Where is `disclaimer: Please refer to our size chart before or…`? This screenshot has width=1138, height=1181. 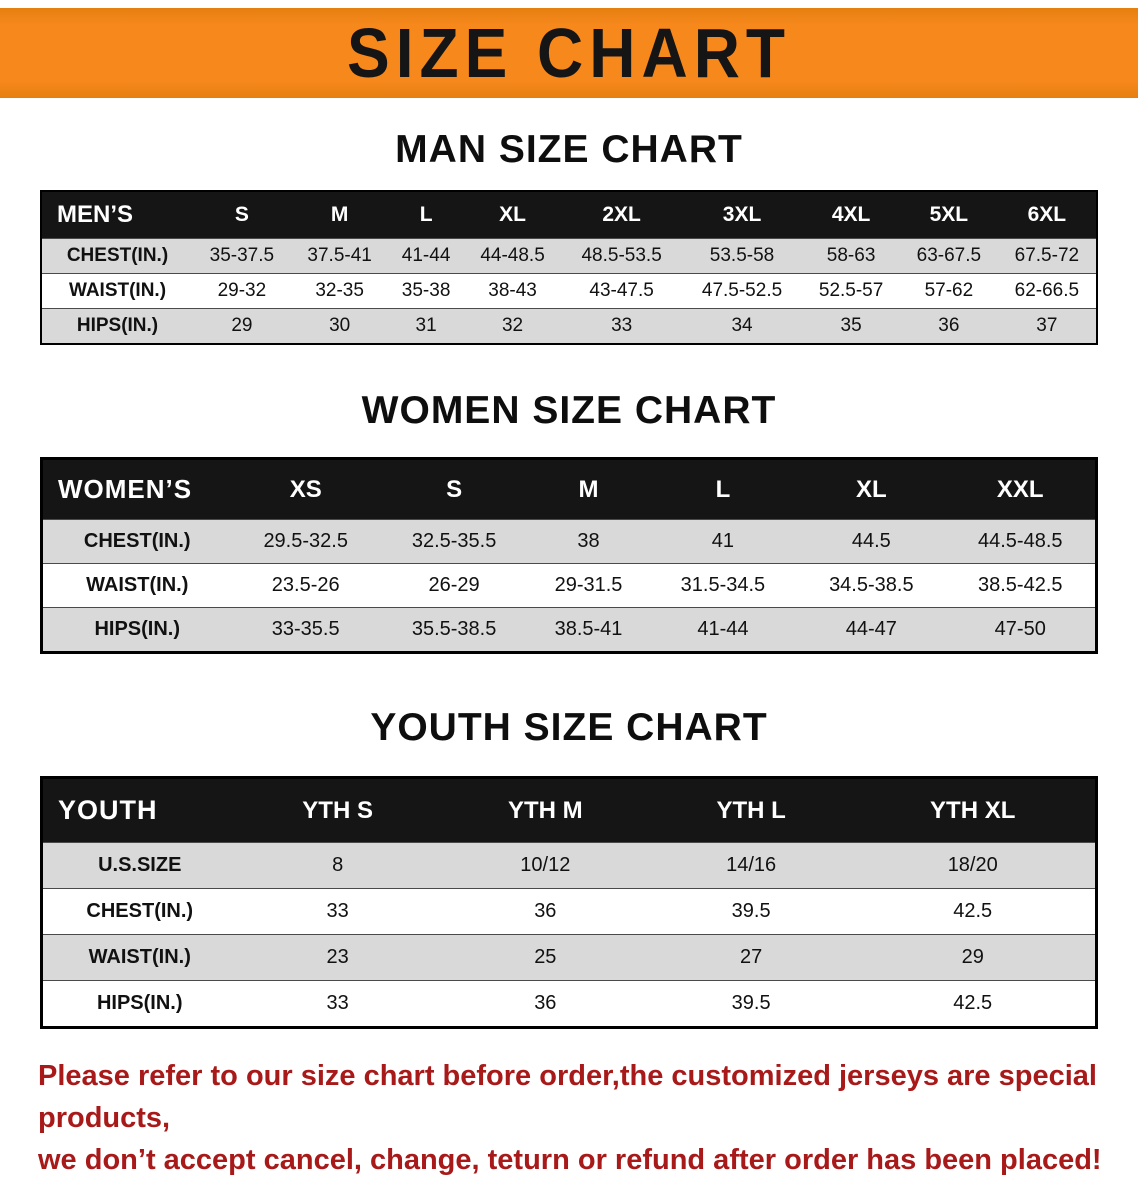 disclaimer: Please refer to our size chart before or… is located at coordinates (571, 1118).